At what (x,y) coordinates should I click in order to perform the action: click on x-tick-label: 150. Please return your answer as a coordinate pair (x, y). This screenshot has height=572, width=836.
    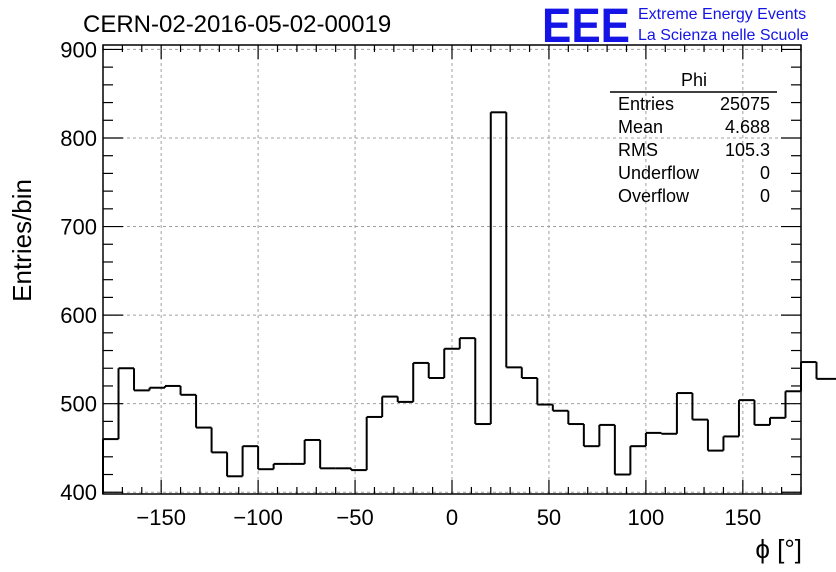
    Looking at the image, I should click on (742, 517).